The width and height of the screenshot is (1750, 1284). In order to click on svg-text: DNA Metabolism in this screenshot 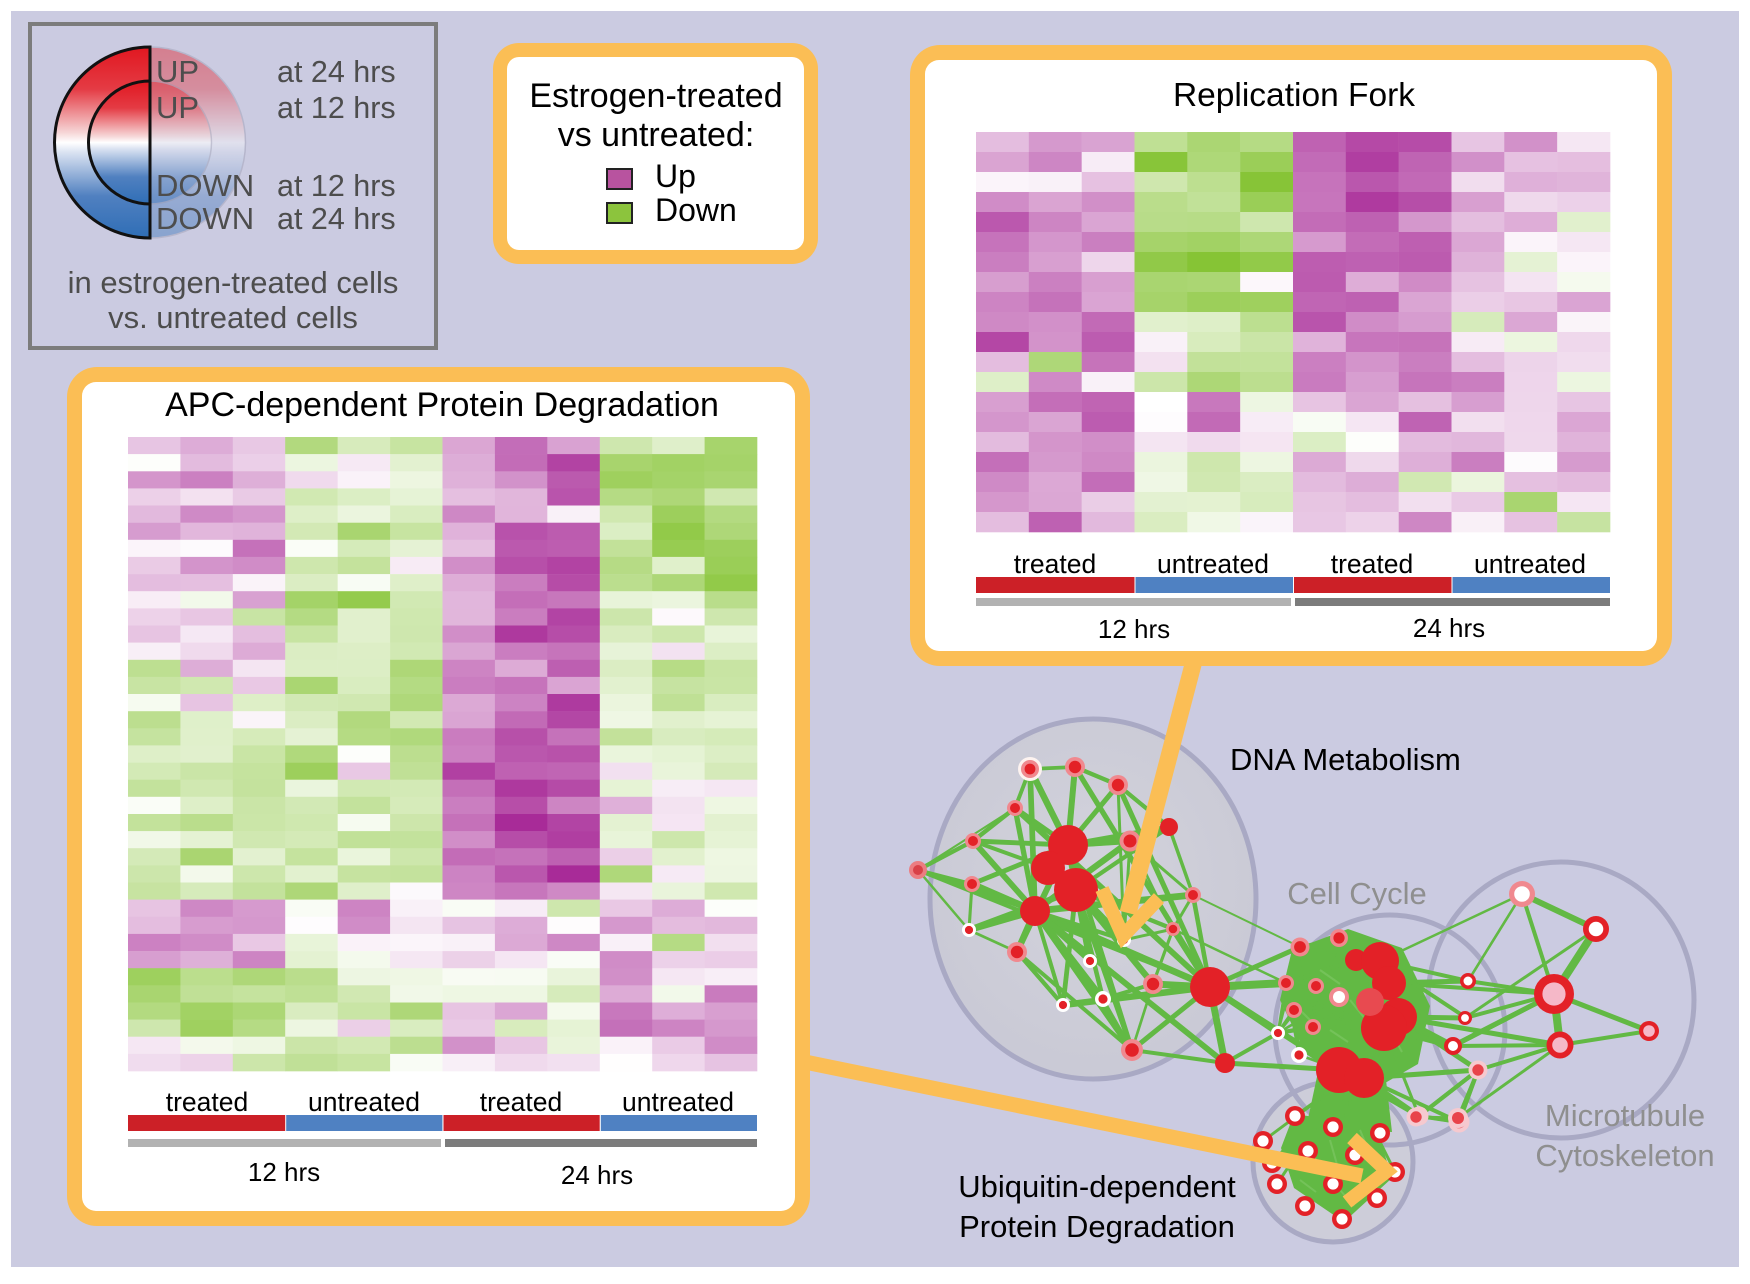, I will do `click(1345, 759)`.